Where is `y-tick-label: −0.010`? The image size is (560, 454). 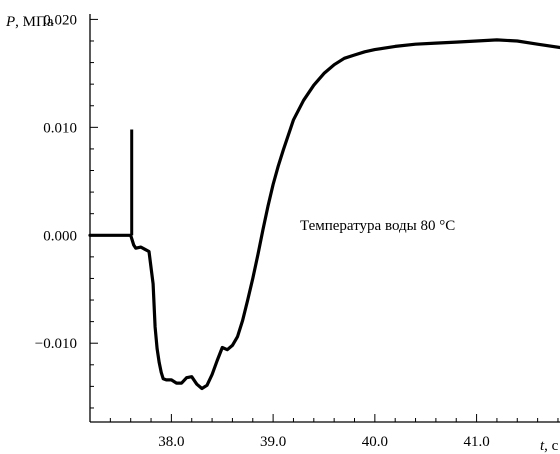 y-tick-label: −0.010 is located at coordinates (56, 344).